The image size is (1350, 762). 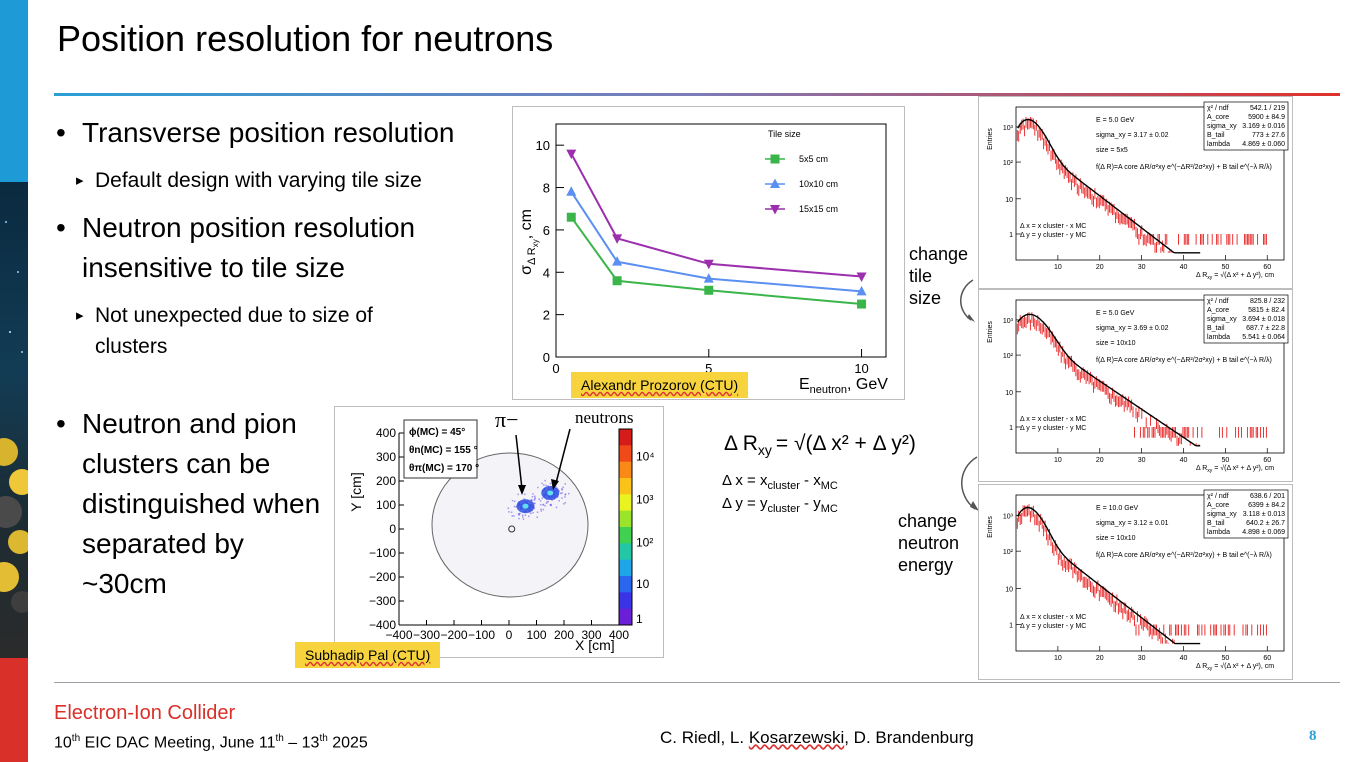 I want to click on stats-value: 638.6 / 201, so click(x=1267, y=496).